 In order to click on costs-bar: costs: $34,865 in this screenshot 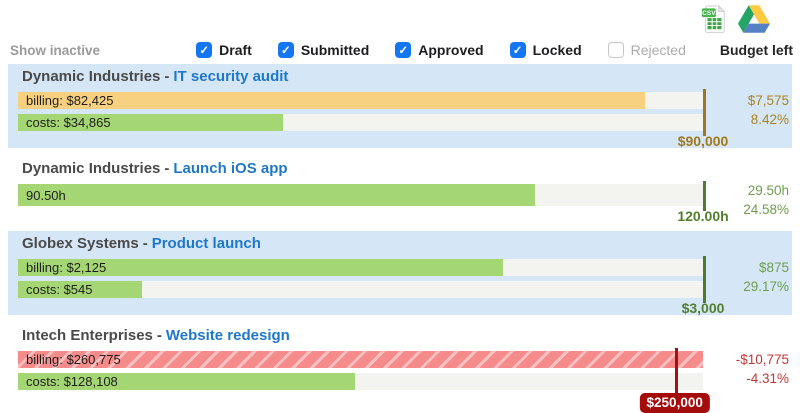, I will do `click(151, 122)`.